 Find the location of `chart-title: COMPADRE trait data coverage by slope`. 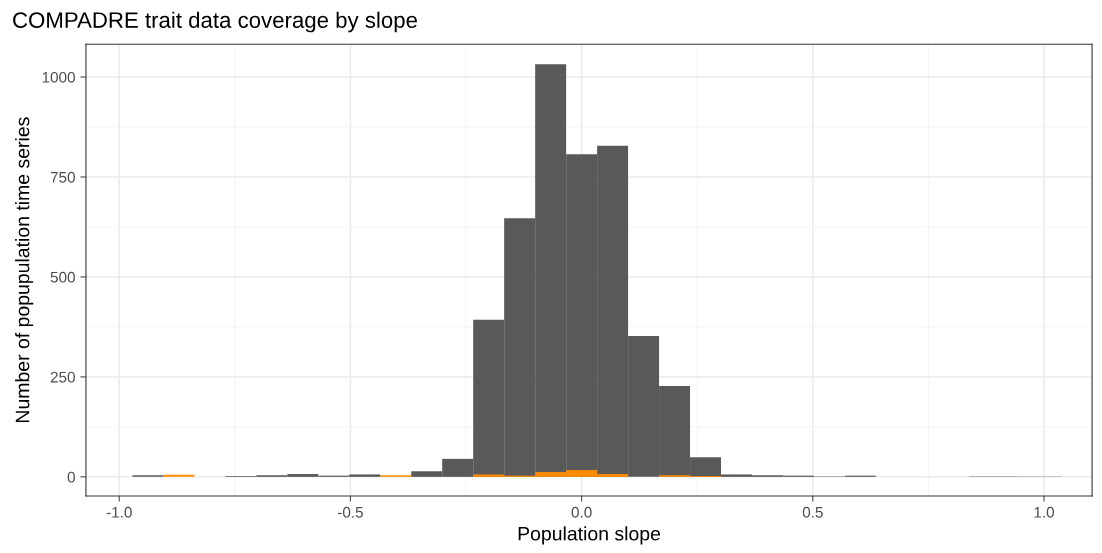

chart-title: COMPADRE trait data coverage by slope is located at coordinates (215, 22).